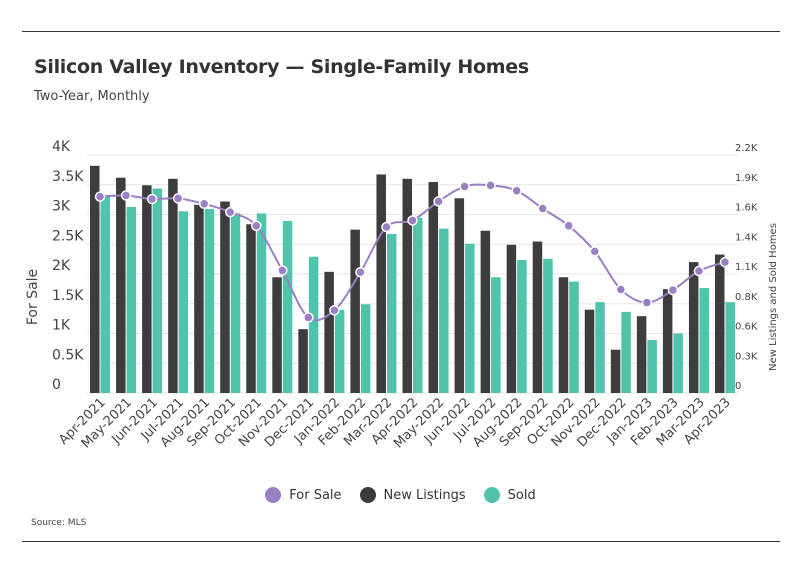 Image resolution: width=801 pixels, height=575 pixels. What do you see at coordinates (746, 237) in the screenshot?
I see `right-tick-label: 1.4K` at bounding box center [746, 237].